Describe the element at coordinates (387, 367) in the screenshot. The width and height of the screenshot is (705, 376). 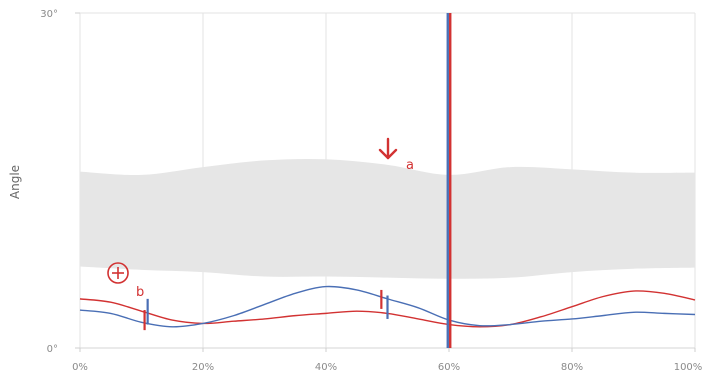
I see `x-ticks: 0% 20% 40% 60% 80% 100%` at that location.